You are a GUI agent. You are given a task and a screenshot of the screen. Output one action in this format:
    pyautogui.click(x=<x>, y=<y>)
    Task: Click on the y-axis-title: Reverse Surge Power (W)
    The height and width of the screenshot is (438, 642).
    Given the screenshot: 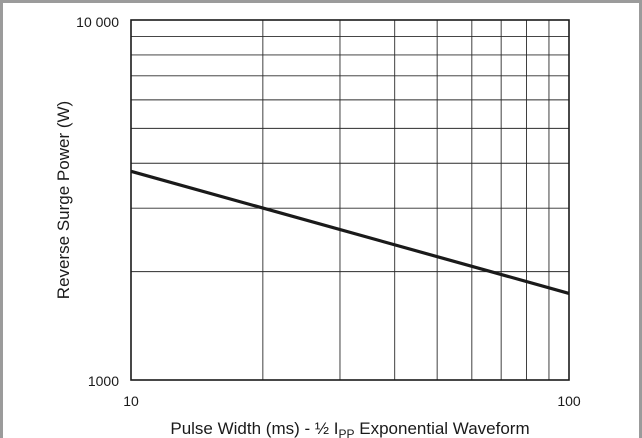 What is the action you would take?
    pyautogui.click(x=63, y=200)
    